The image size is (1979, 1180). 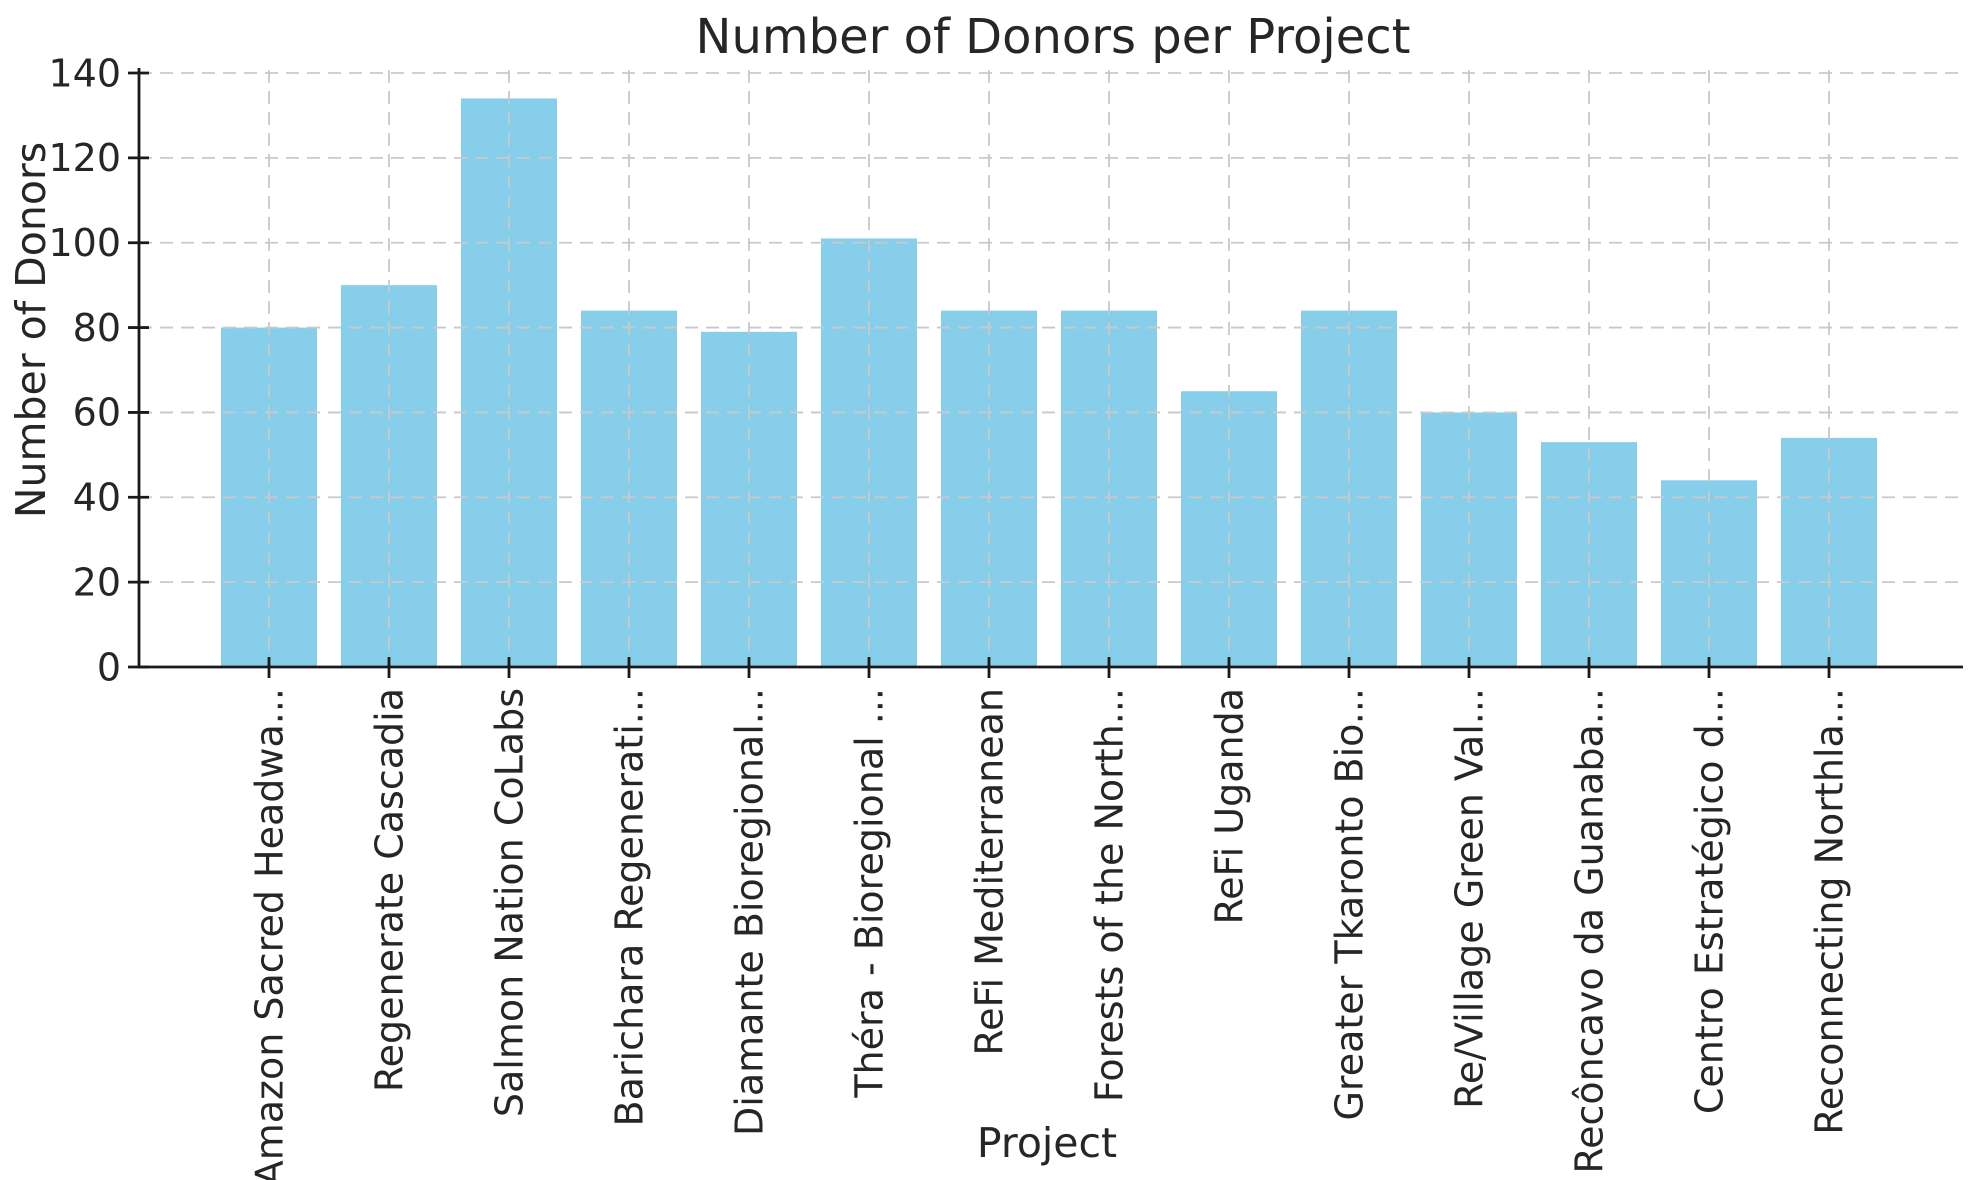 I want to click on x-category-label: ReFi Mediterranean, so click(x=989, y=872).